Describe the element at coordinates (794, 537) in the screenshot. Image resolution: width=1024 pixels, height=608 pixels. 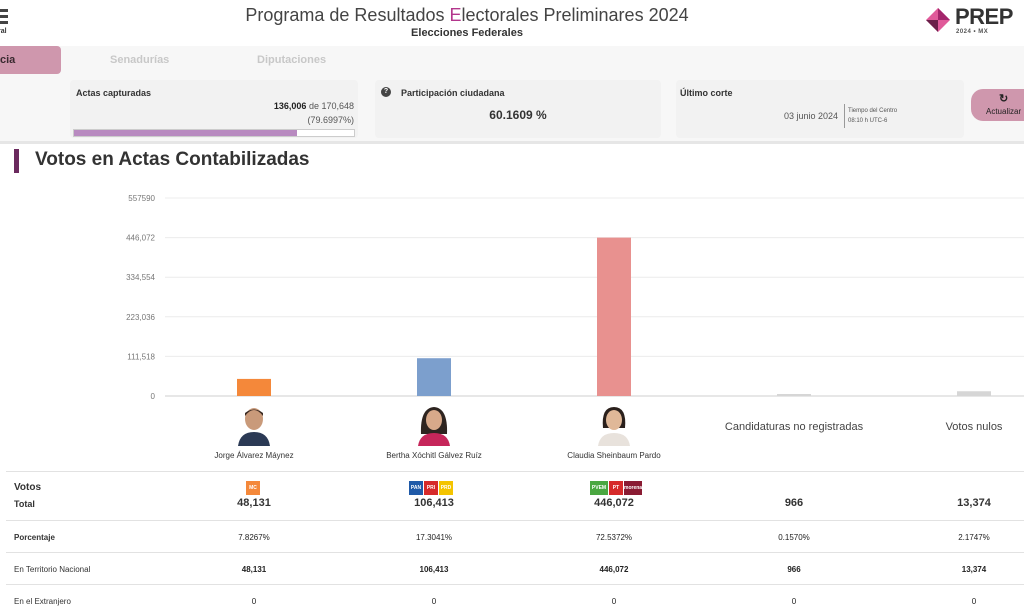
I see `percent-cell: 0.1570%` at that location.